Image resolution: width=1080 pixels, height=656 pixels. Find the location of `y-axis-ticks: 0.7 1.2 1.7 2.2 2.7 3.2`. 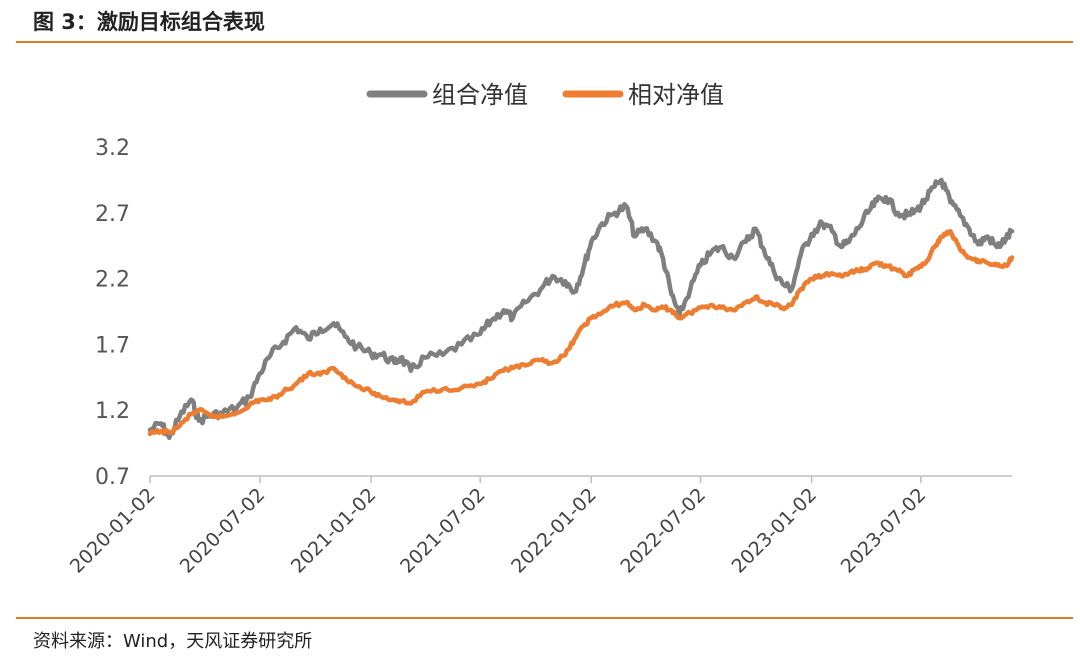

y-axis-ticks: 0.7 1.2 1.7 2.2 2.7 3.2 is located at coordinates (112, 313).